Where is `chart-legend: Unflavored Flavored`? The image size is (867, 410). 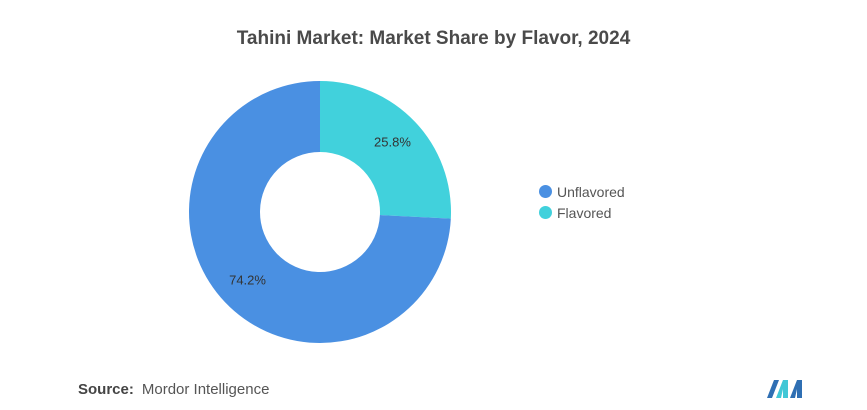
chart-legend: Unflavored Flavored is located at coordinates (582, 202).